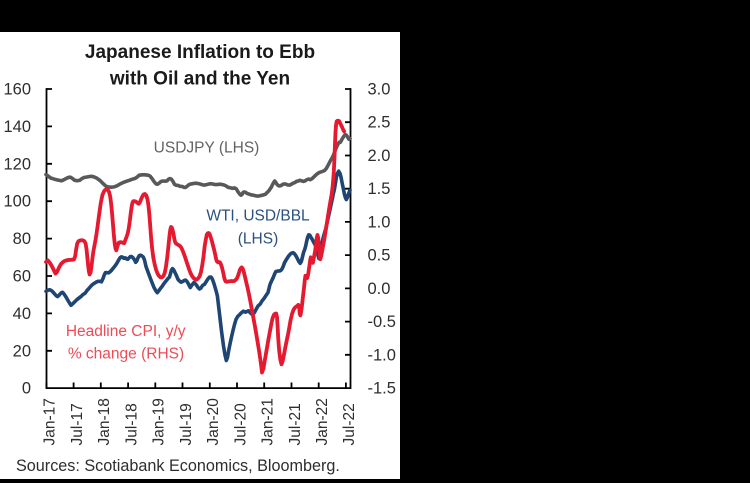  Describe the element at coordinates (240, 424) in the screenshot. I see `svg-text: Jul-20` at that location.